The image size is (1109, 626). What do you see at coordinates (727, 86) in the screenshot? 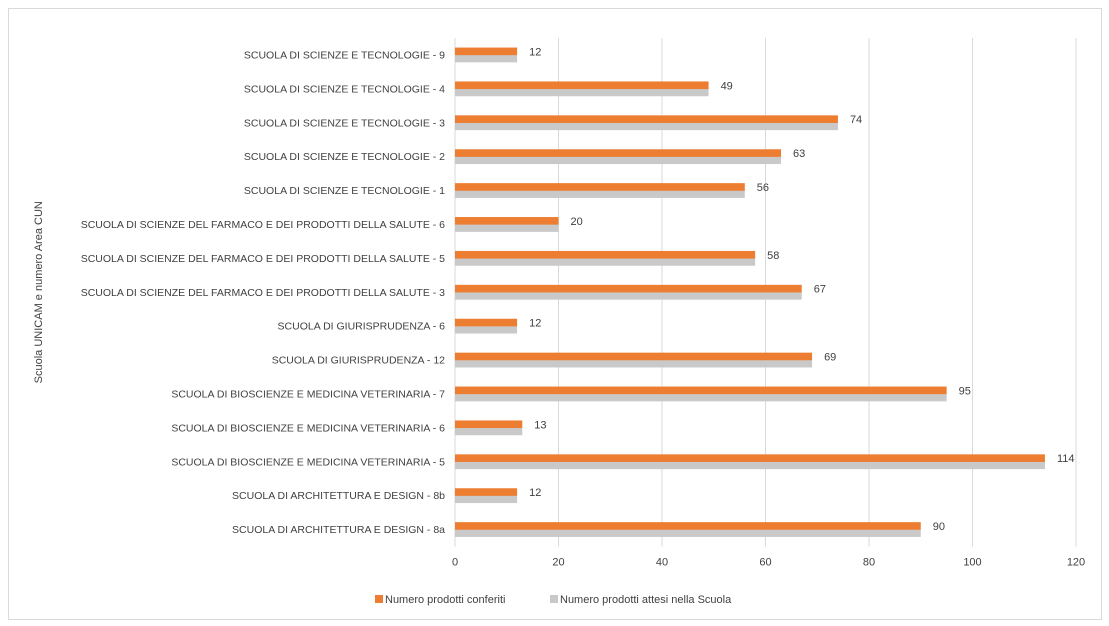
I see `data-label: 49` at bounding box center [727, 86].